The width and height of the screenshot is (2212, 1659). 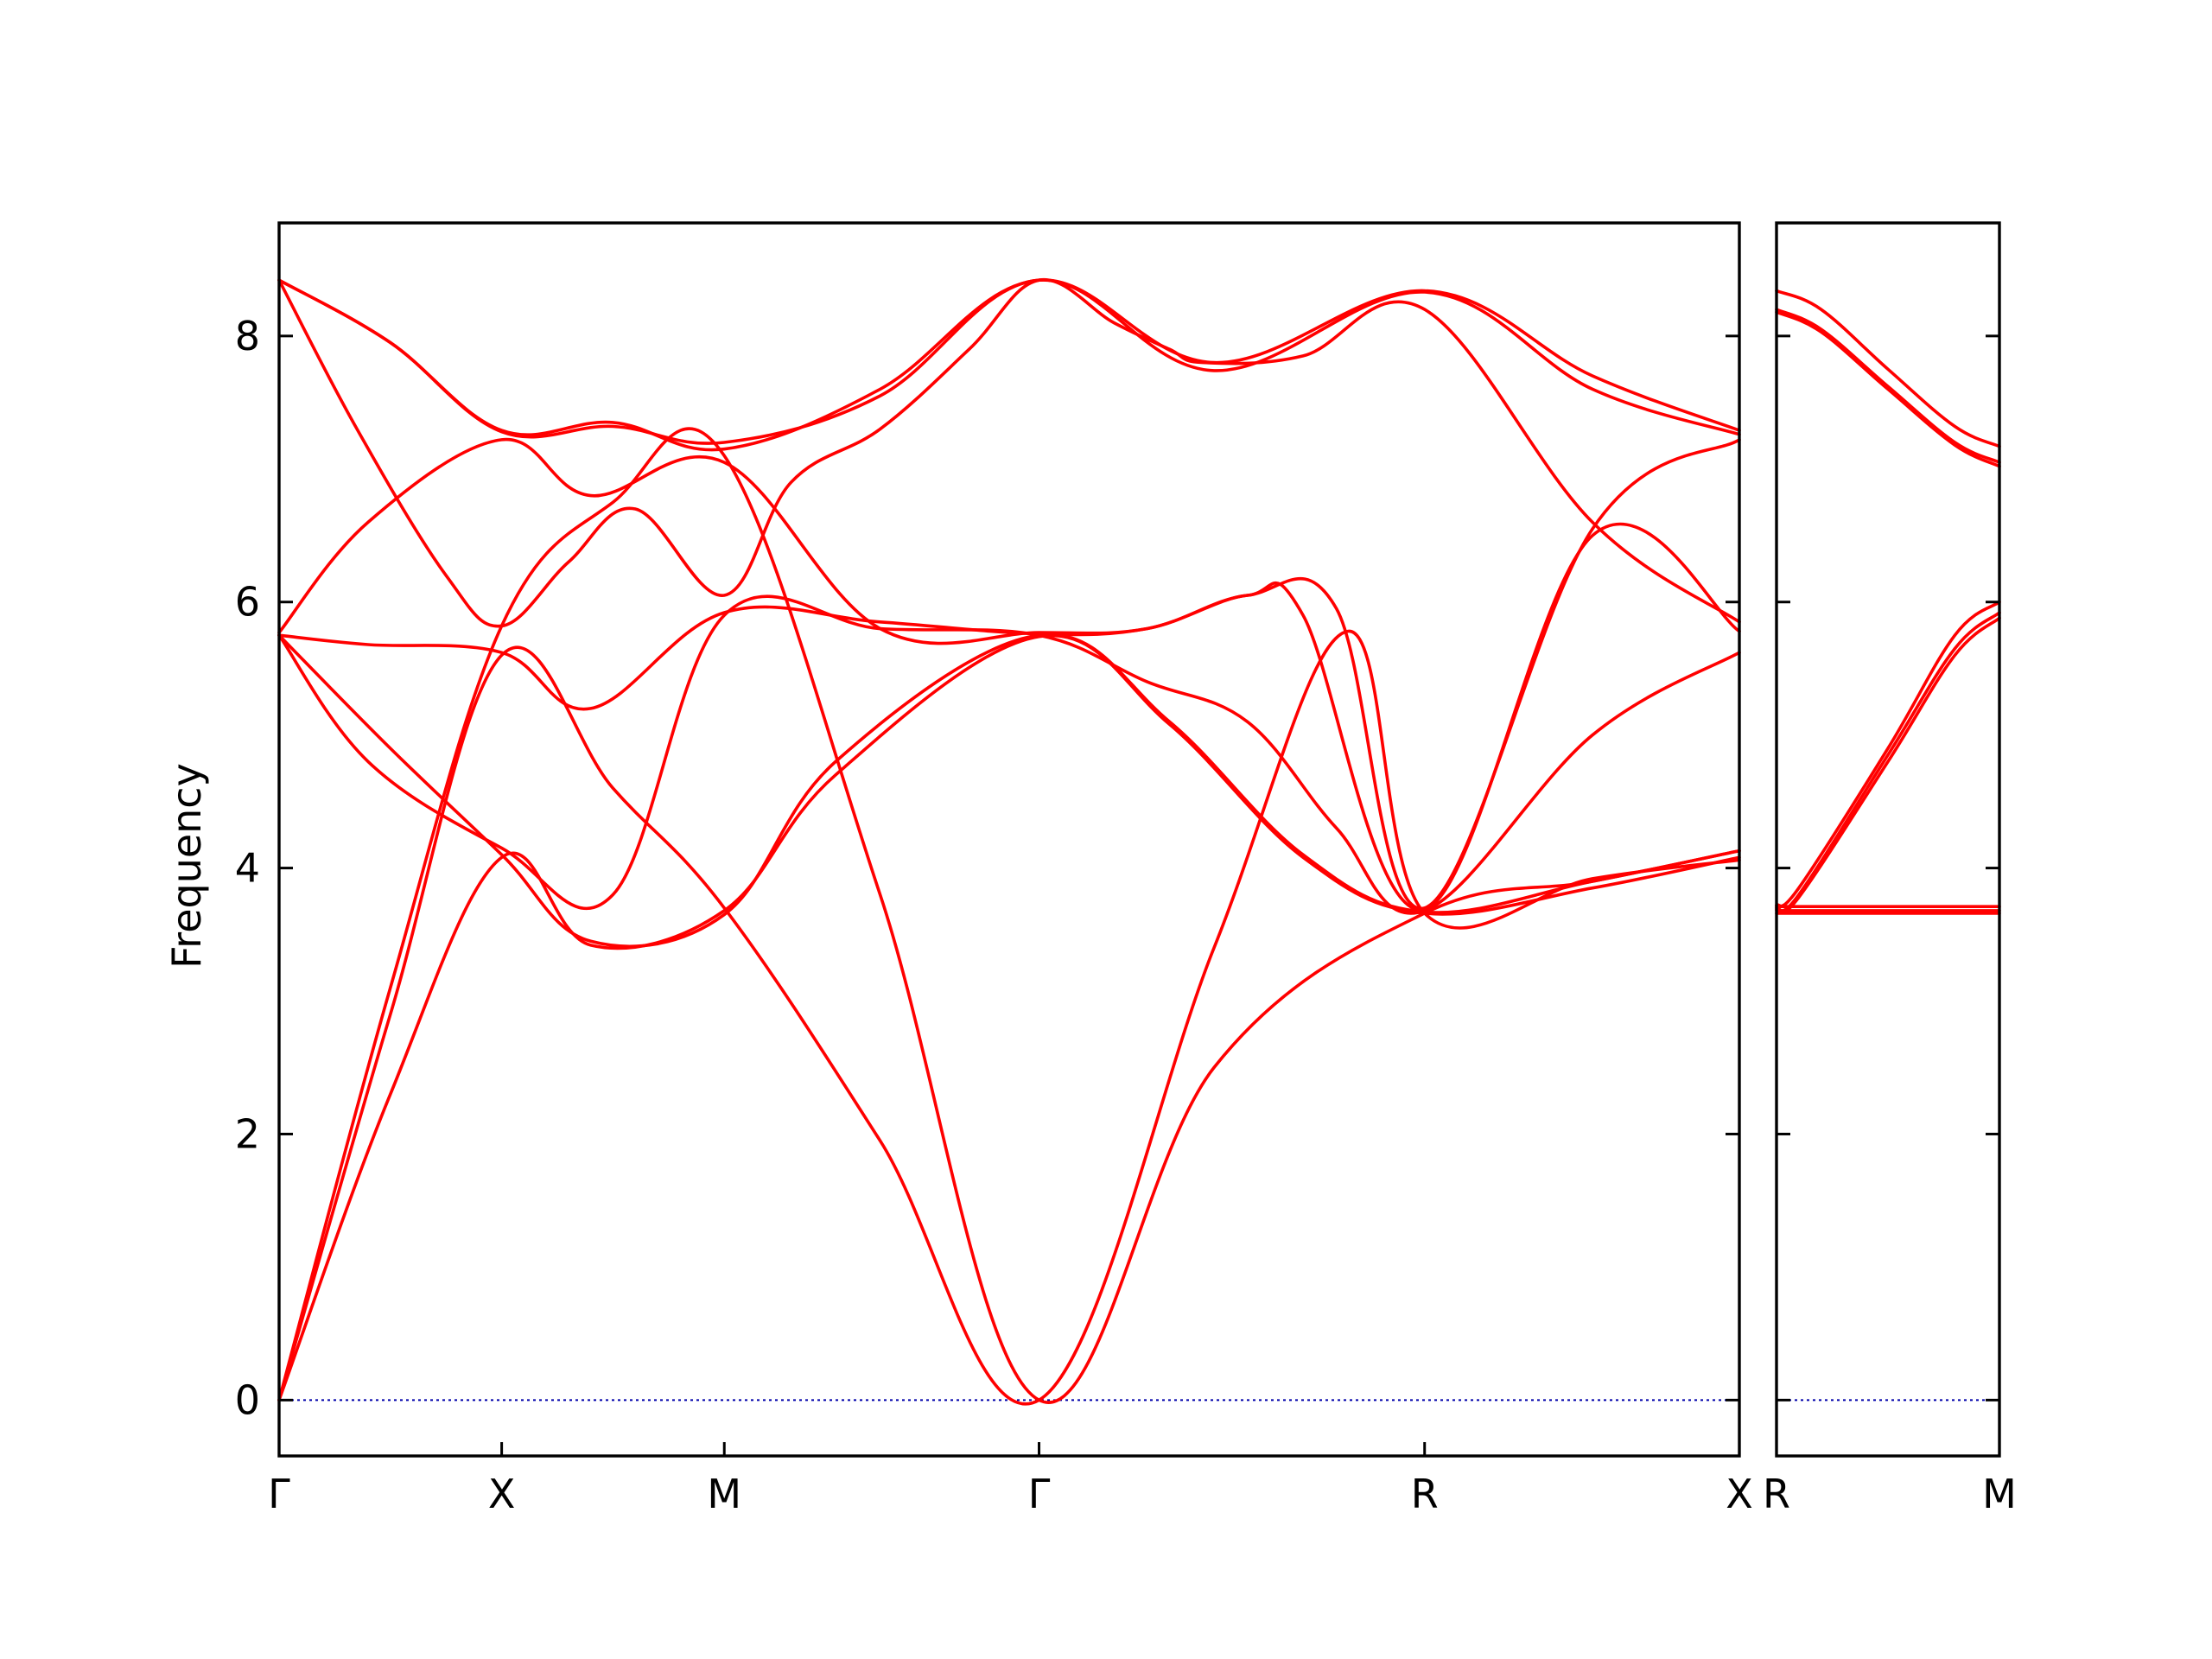 I want to click on axes-frame, so click(x=1888, y=839).